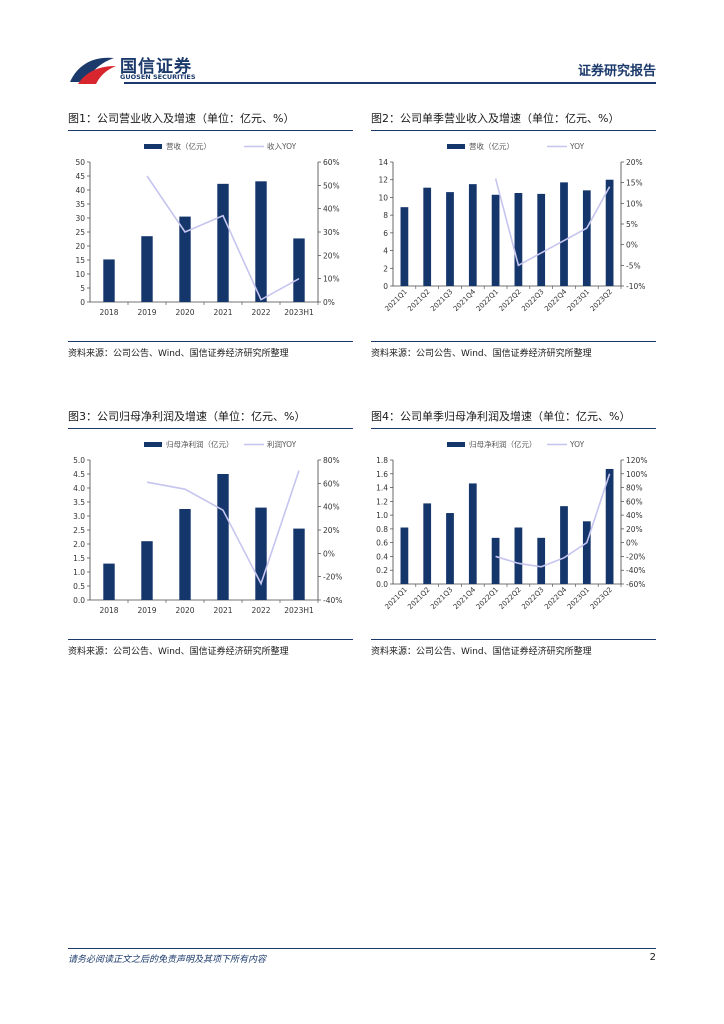 The width and height of the screenshot is (724, 1024). I want to click on left-tick-label: 4, so click(385, 251).